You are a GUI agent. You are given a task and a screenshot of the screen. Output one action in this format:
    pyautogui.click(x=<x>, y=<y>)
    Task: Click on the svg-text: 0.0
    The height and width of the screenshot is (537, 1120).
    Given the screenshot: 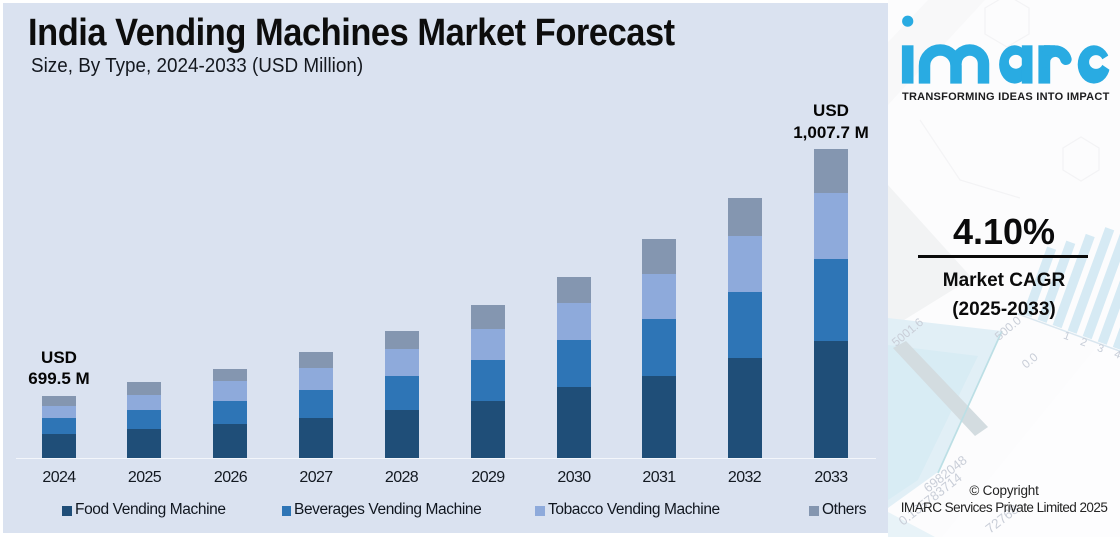 What is the action you would take?
    pyautogui.click(x=1030, y=361)
    